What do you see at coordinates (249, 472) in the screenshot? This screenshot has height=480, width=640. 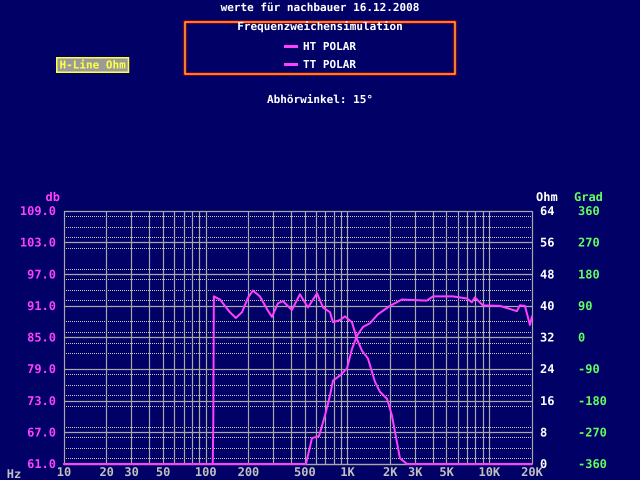 I see `x-tick-label: 200` at bounding box center [249, 472].